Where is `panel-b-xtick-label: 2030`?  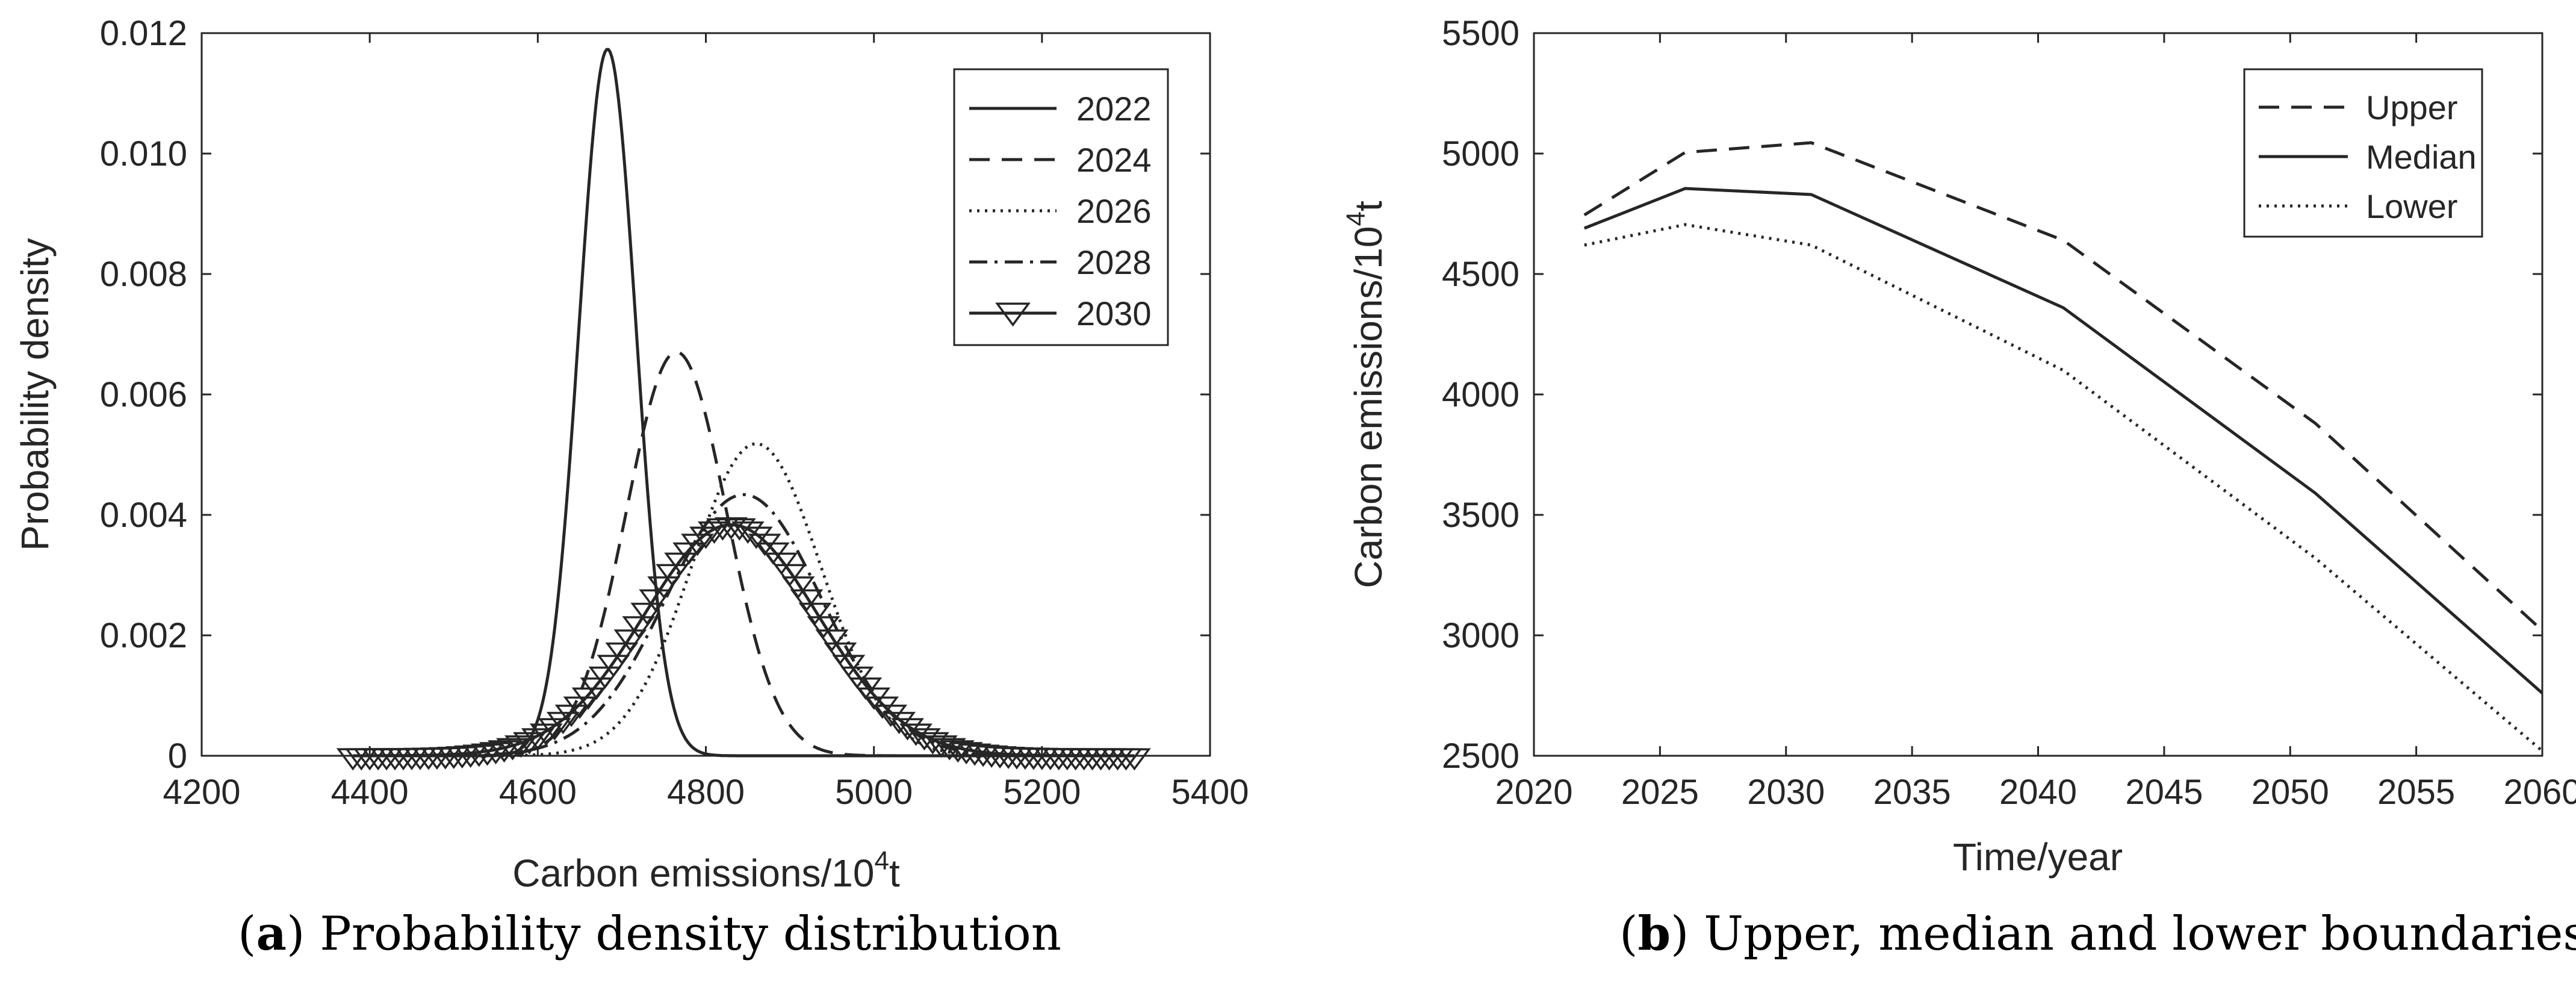 panel-b-xtick-label: 2030 is located at coordinates (1786, 792).